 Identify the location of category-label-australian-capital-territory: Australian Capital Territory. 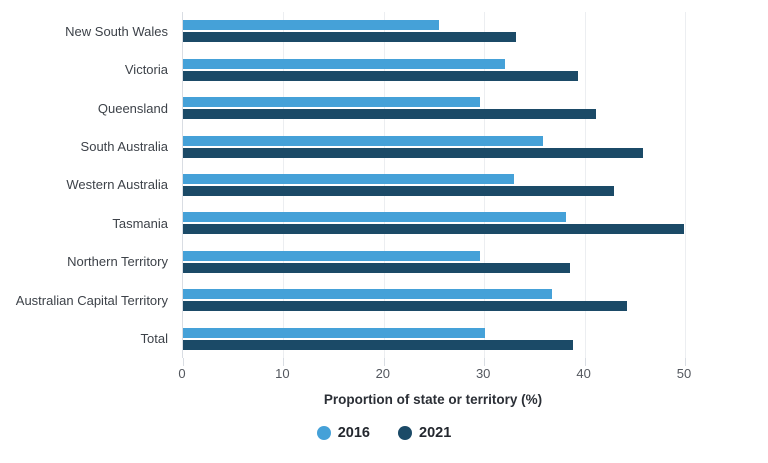
(91, 300).